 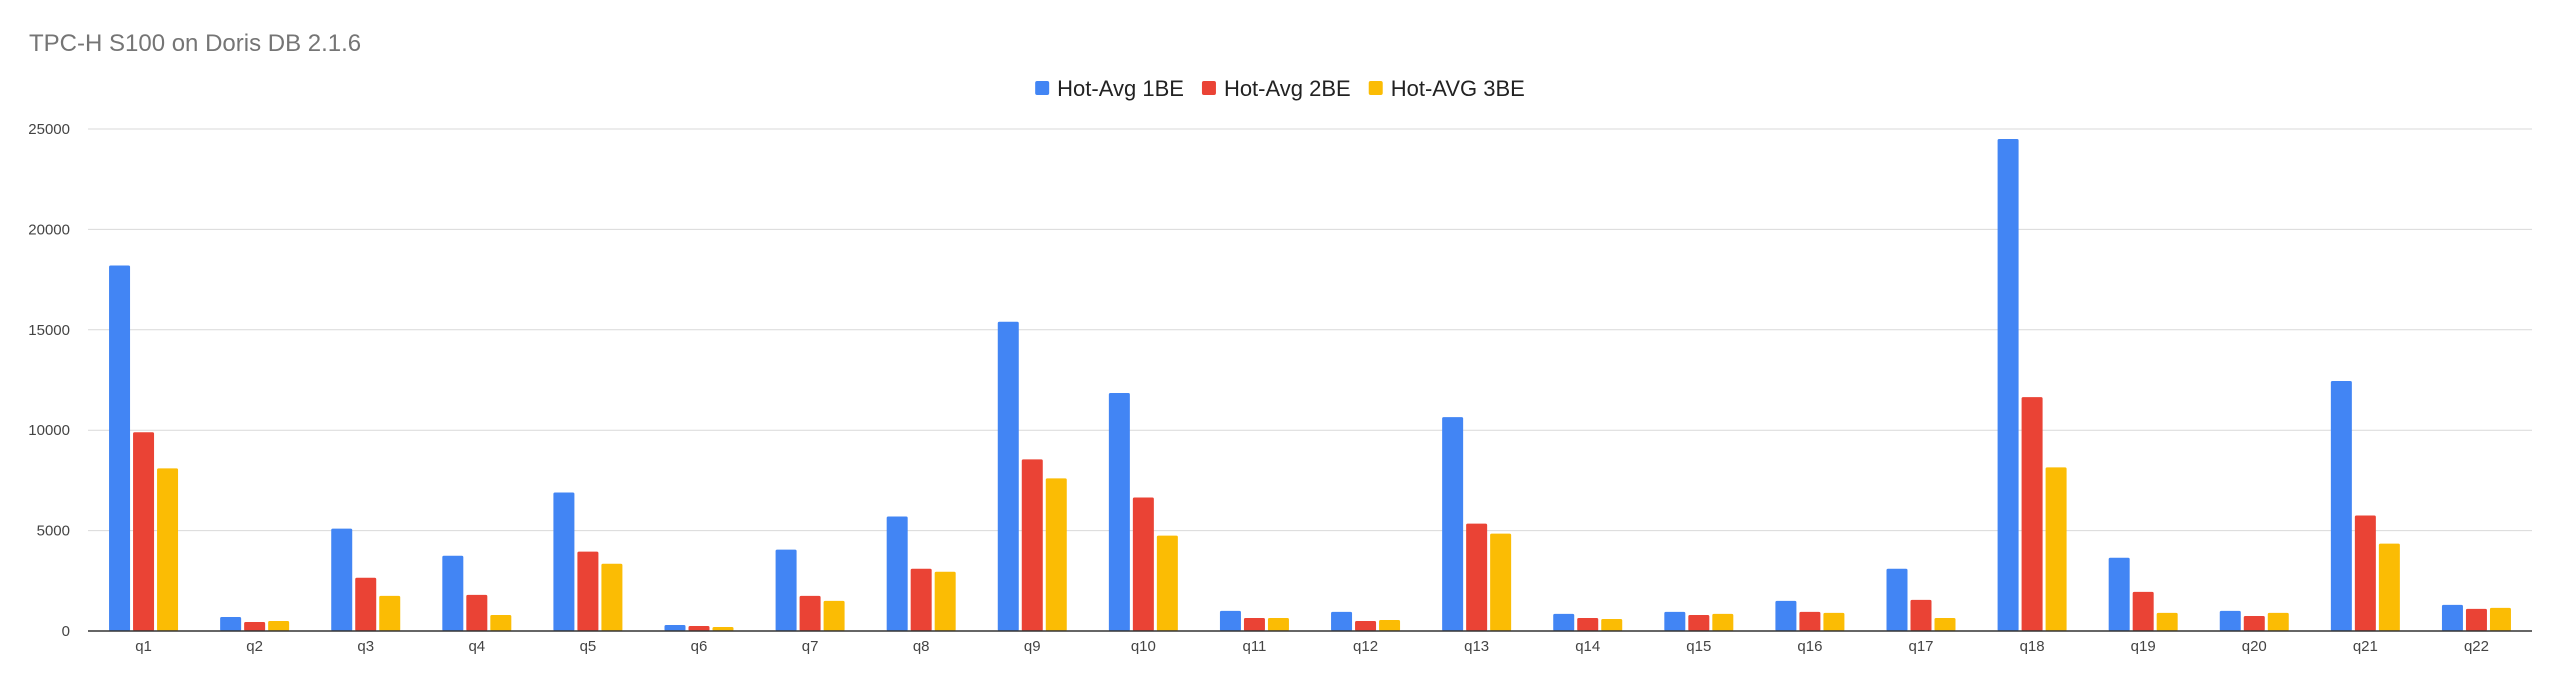 What do you see at coordinates (1809, 646) in the screenshot?
I see `x-tick-label: q16` at bounding box center [1809, 646].